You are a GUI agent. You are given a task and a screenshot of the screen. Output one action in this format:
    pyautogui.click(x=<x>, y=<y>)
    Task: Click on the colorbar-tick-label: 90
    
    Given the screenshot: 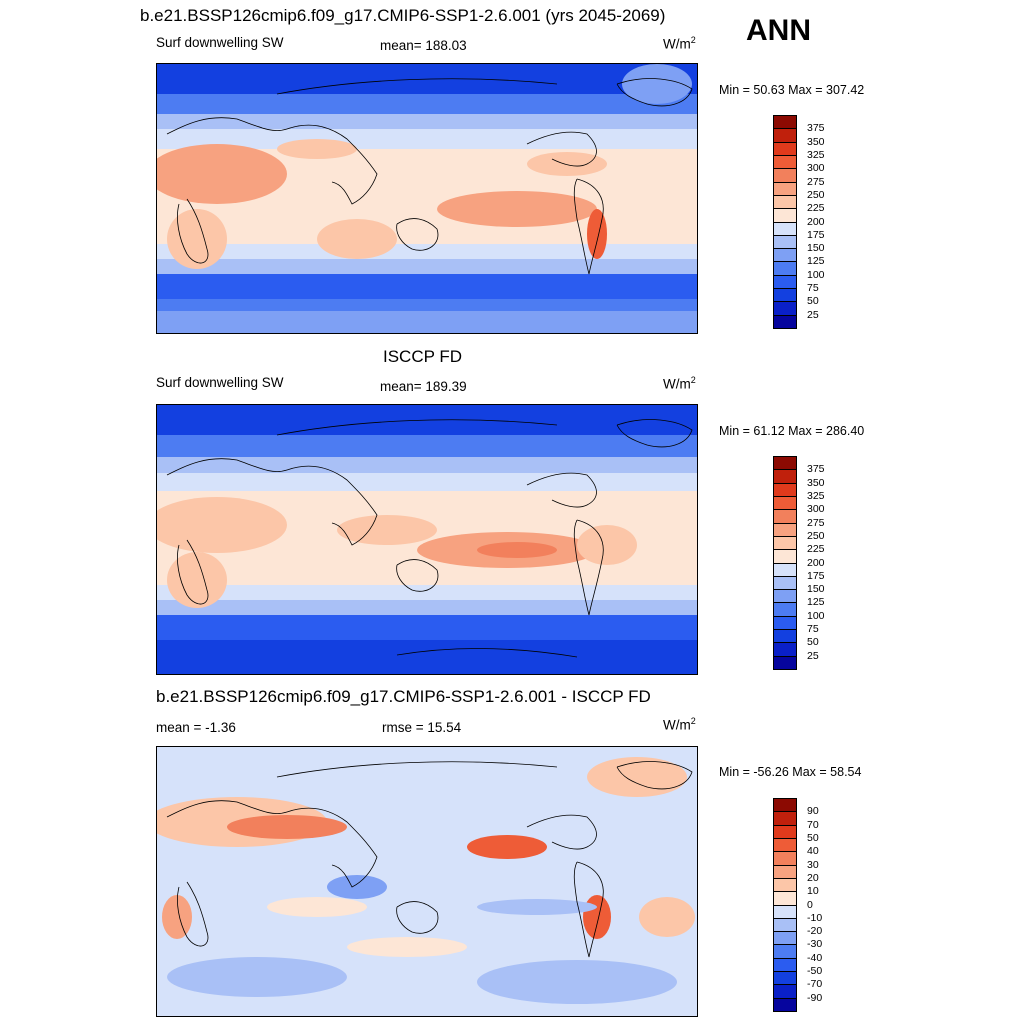 What is the action you would take?
    pyautogui.click(x=813, y=811)
    